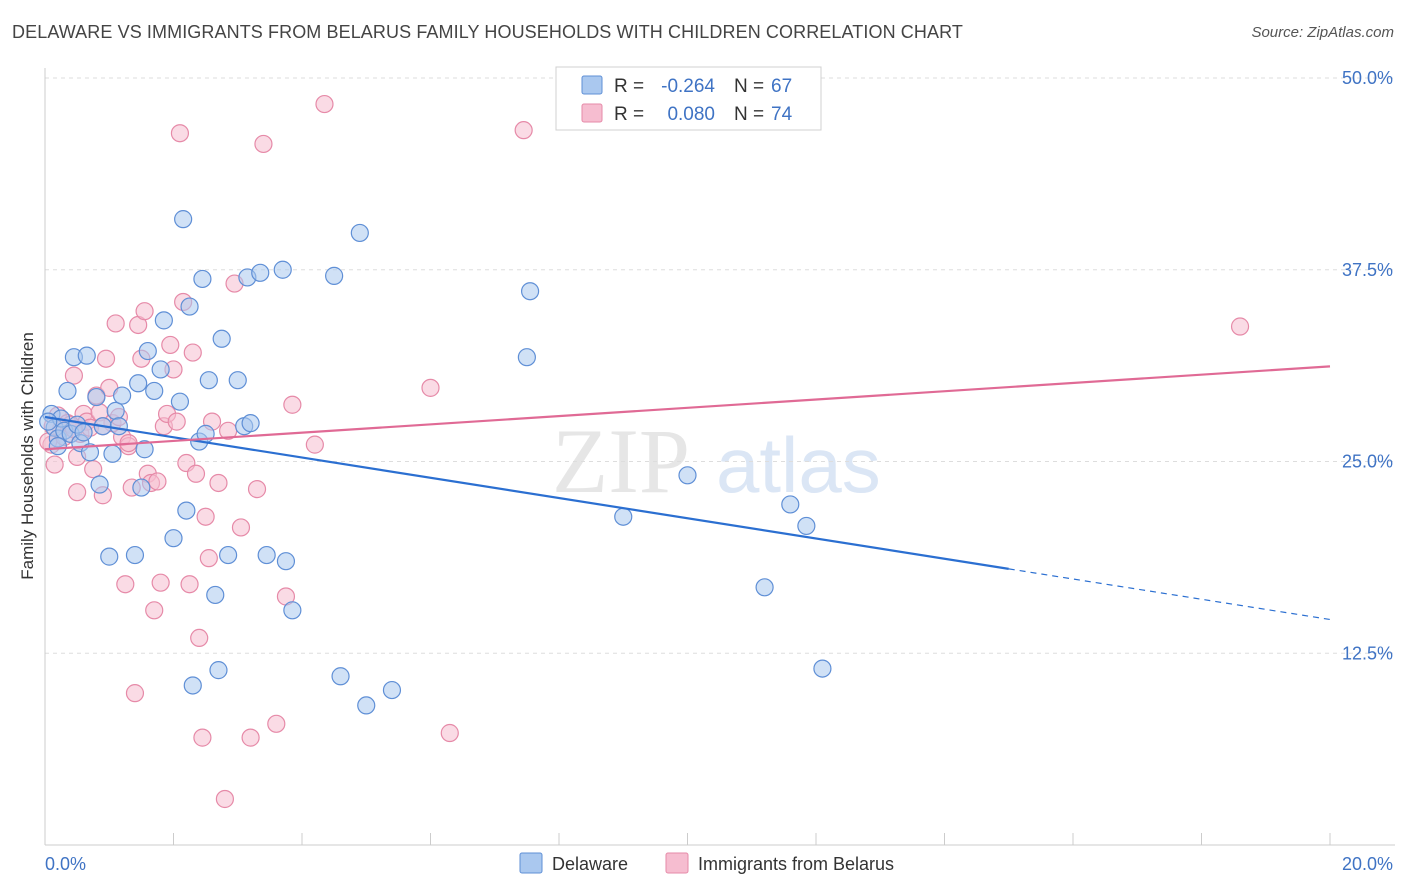 Image resolution: width=1406 pixels, height=892 pixels. I want to click on legend-top-n-label-delaware: N =, so click(749, 86).